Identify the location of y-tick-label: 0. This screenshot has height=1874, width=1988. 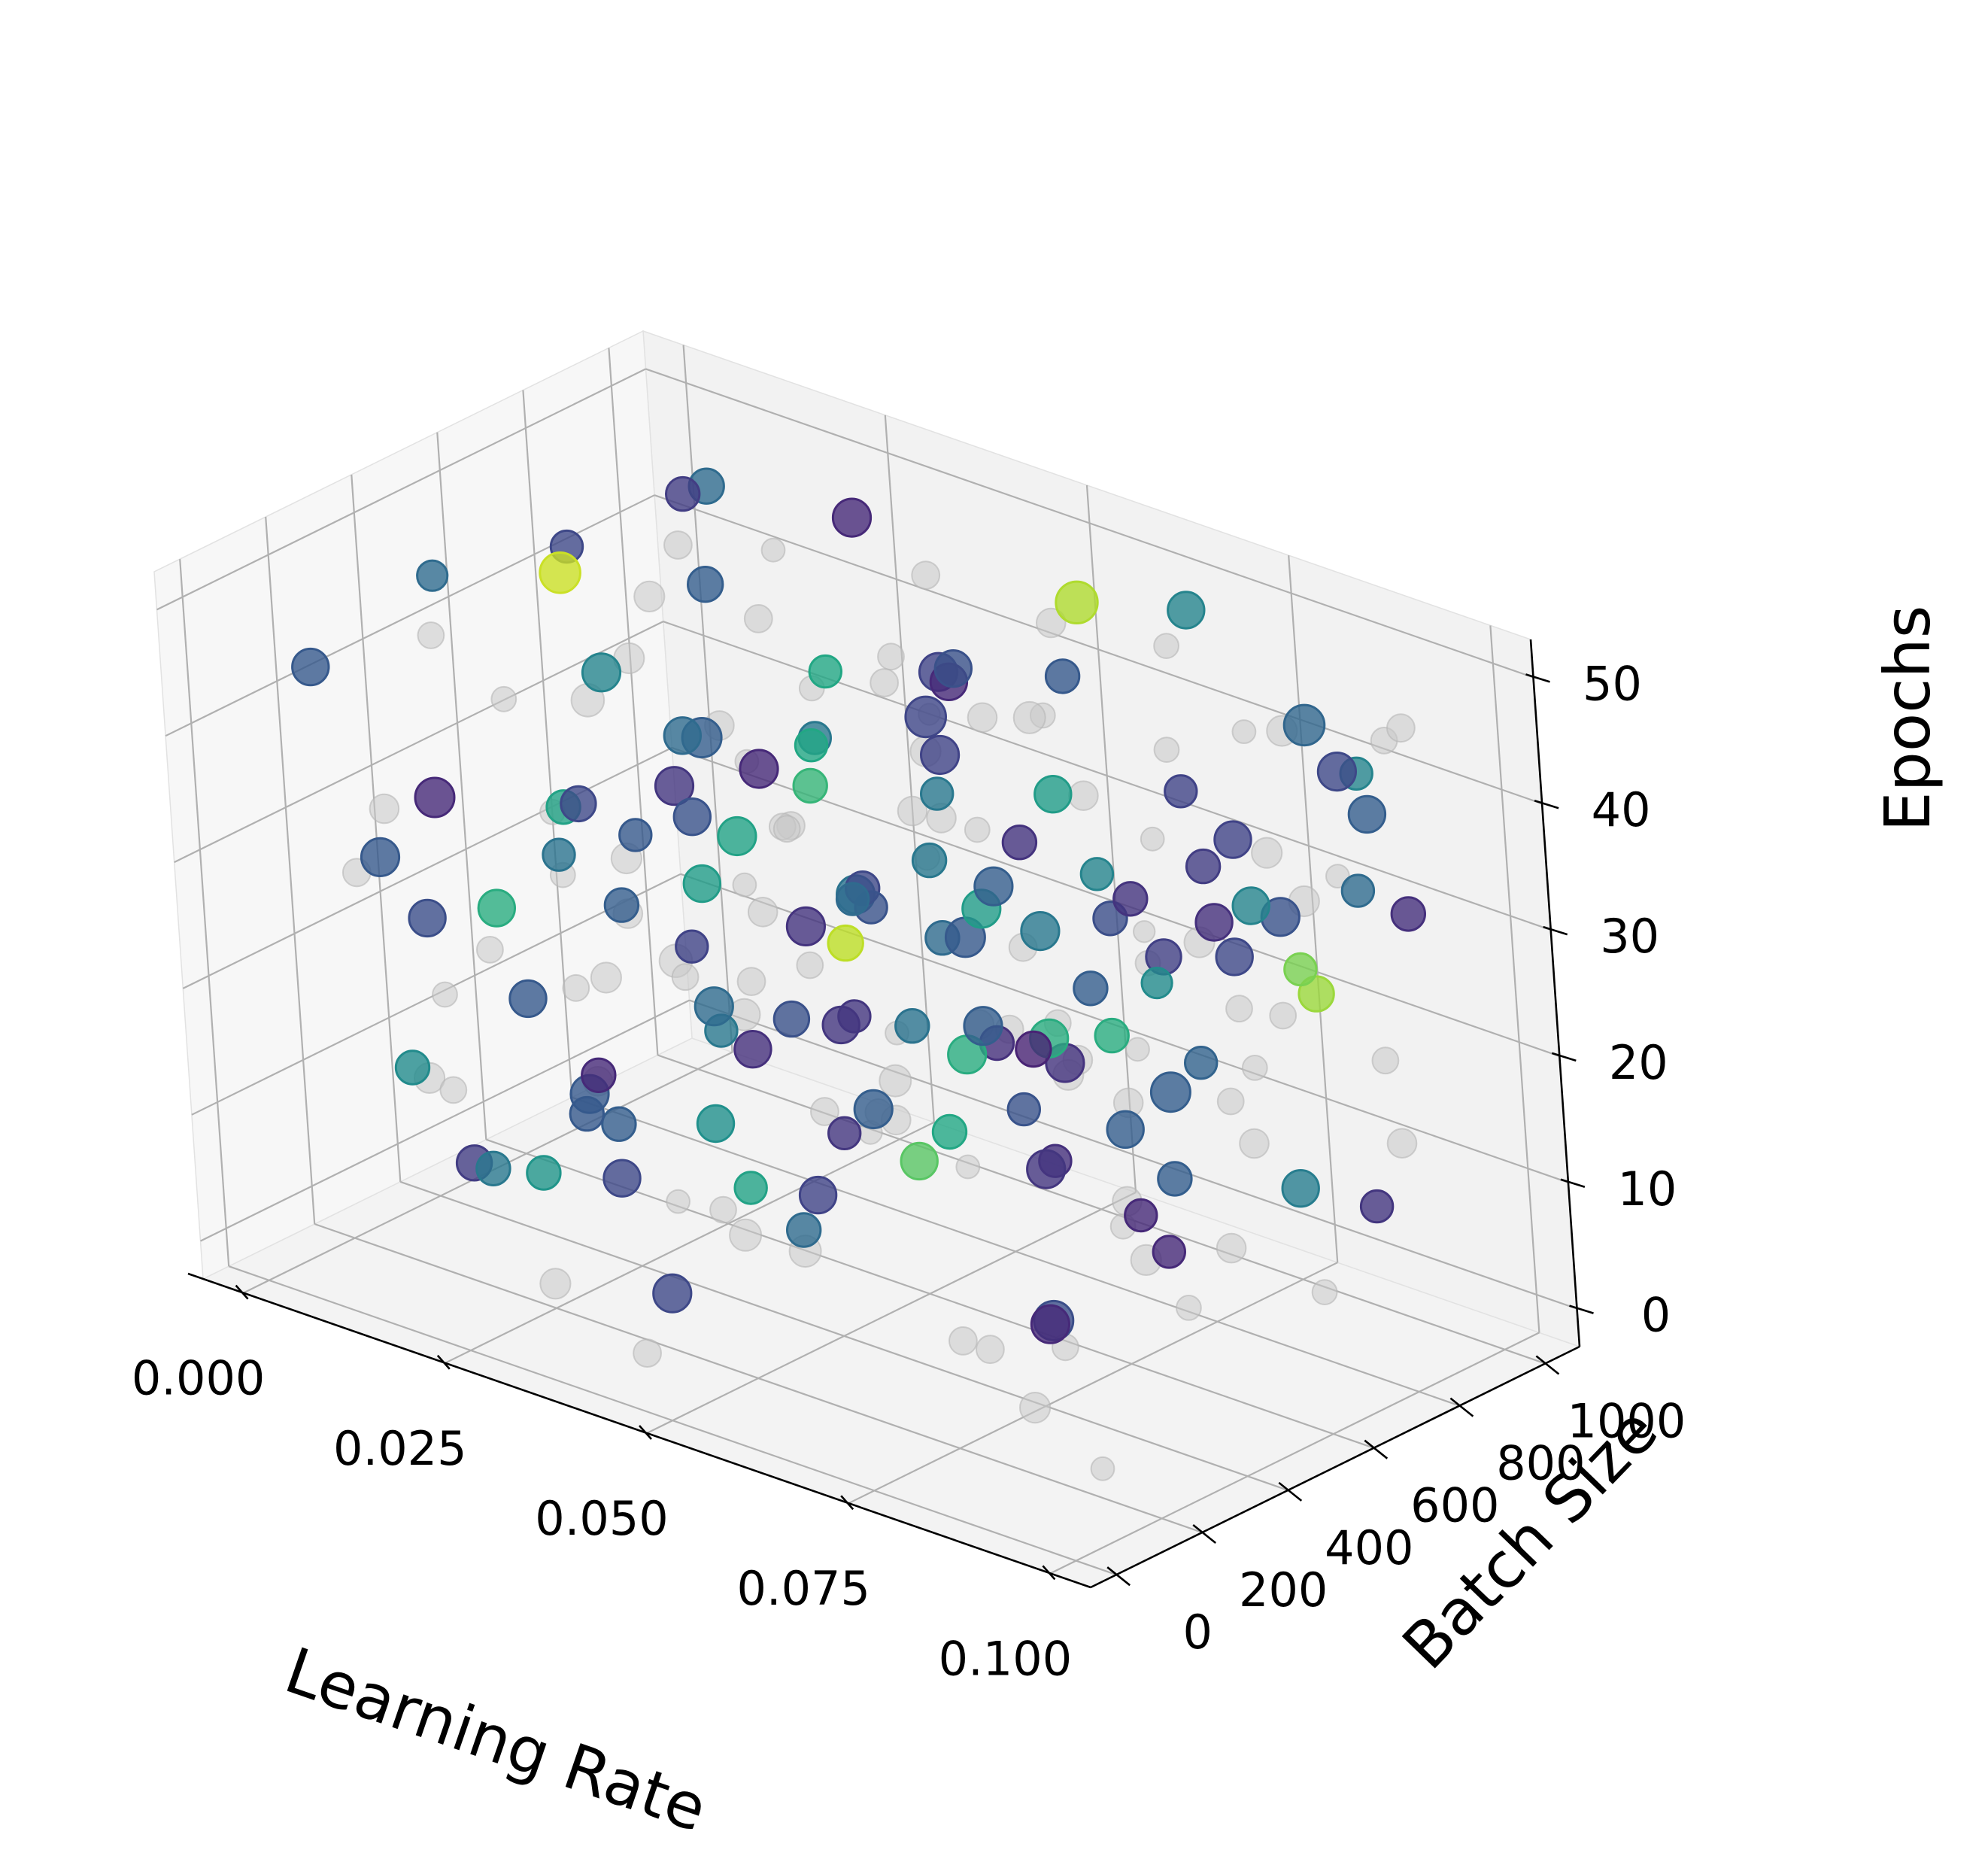
(1197, 1632).